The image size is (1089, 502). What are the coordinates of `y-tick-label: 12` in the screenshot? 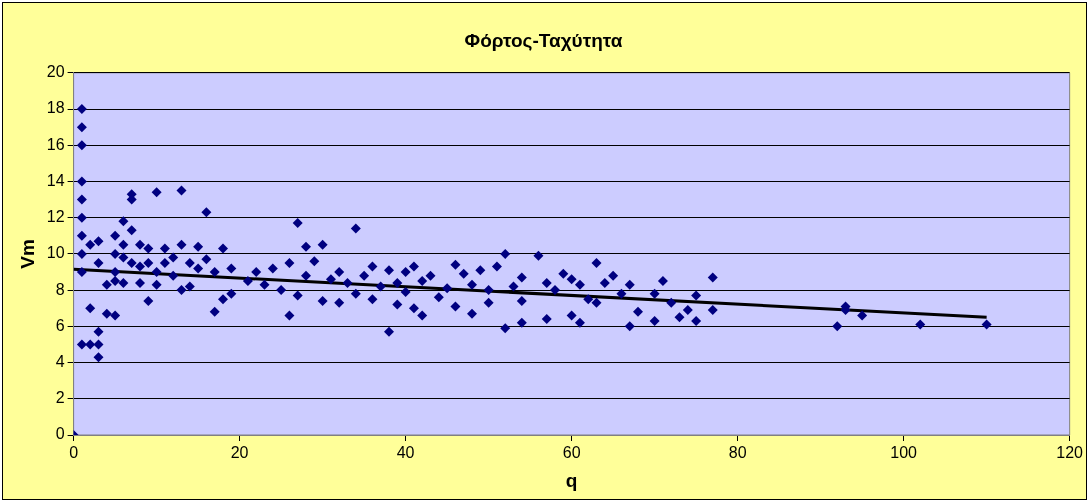 It's located at (55, 217).